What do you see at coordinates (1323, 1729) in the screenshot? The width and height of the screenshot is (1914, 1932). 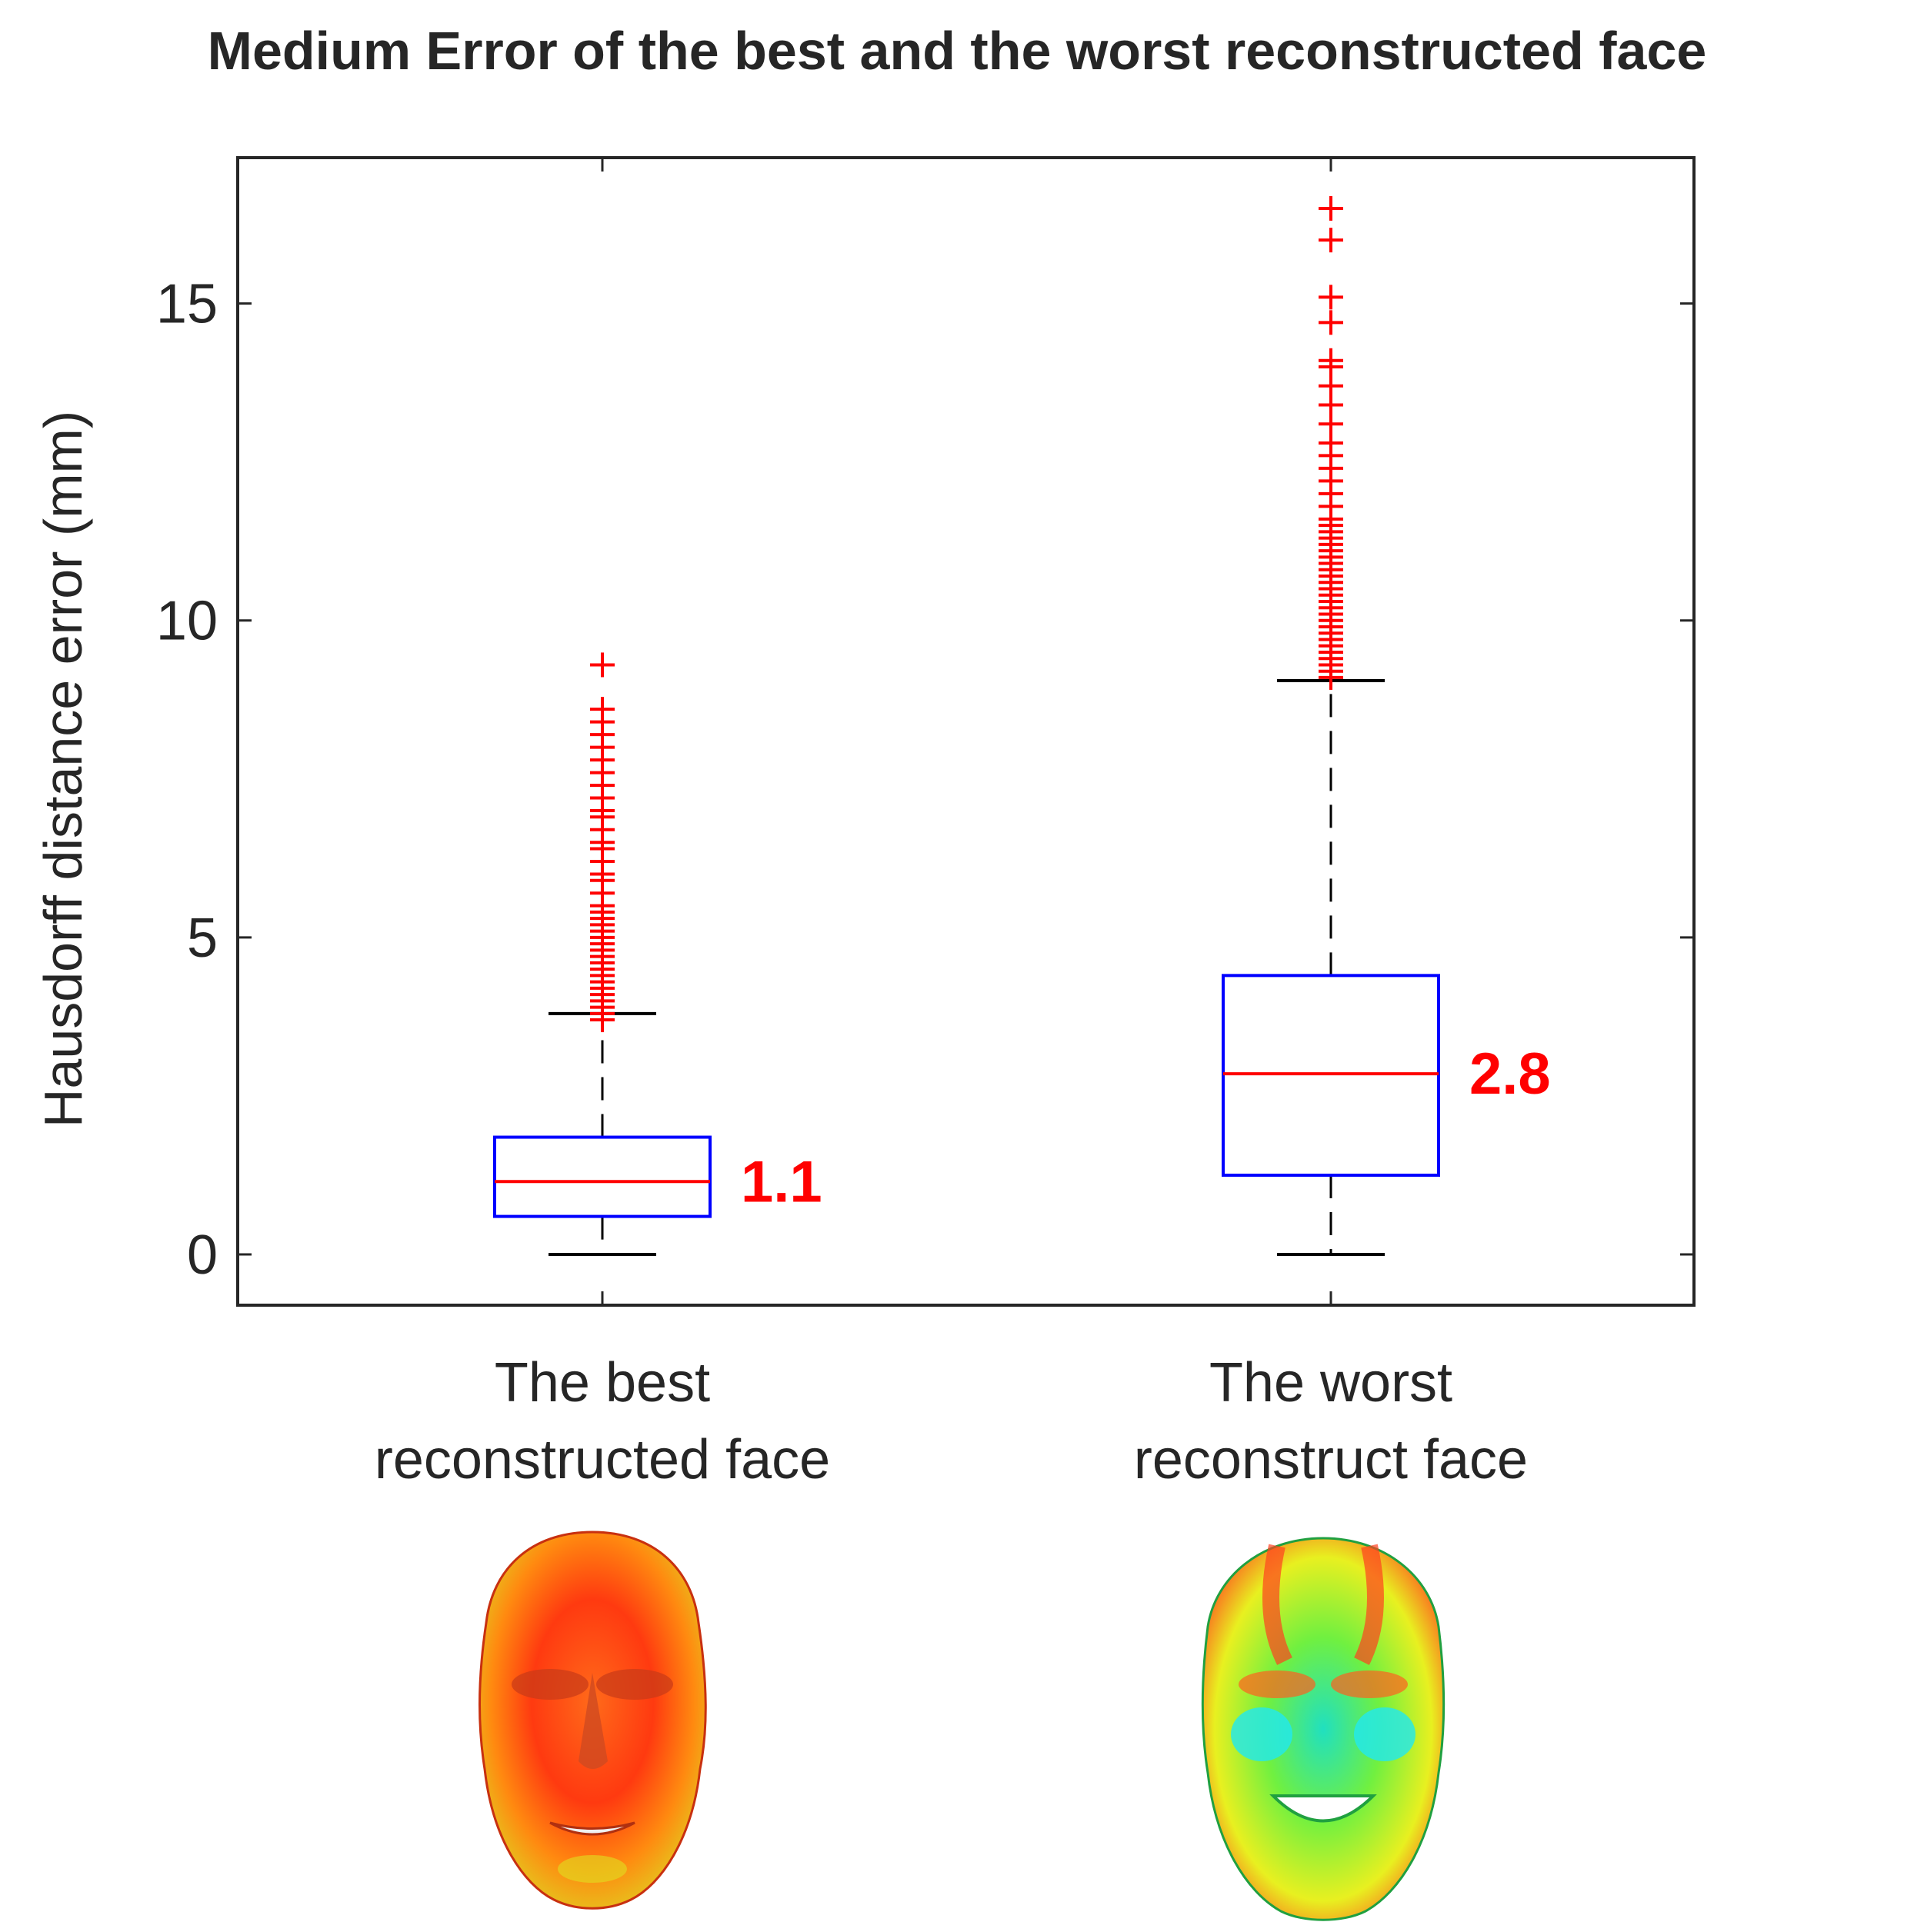 I see `worst-face-heatmap` at bounding box center [1323, 1729].